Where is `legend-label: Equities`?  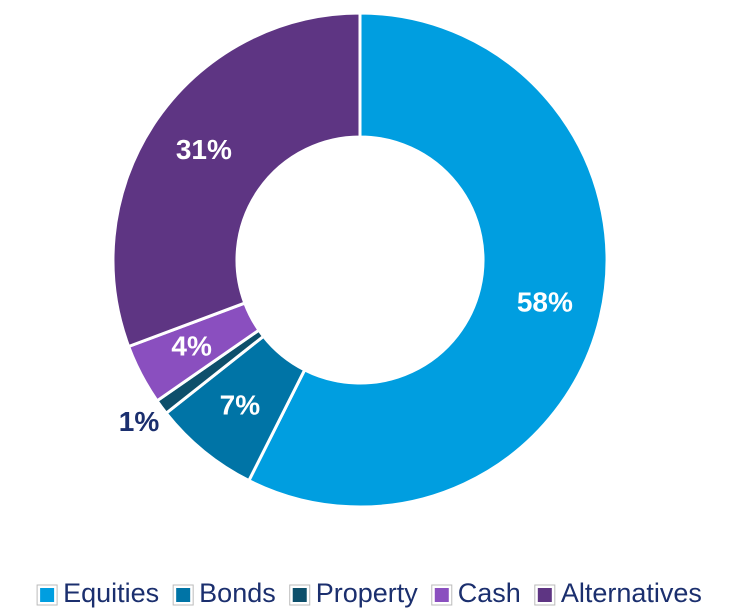
legend-label: Equities is located at coordinates (111, 593).